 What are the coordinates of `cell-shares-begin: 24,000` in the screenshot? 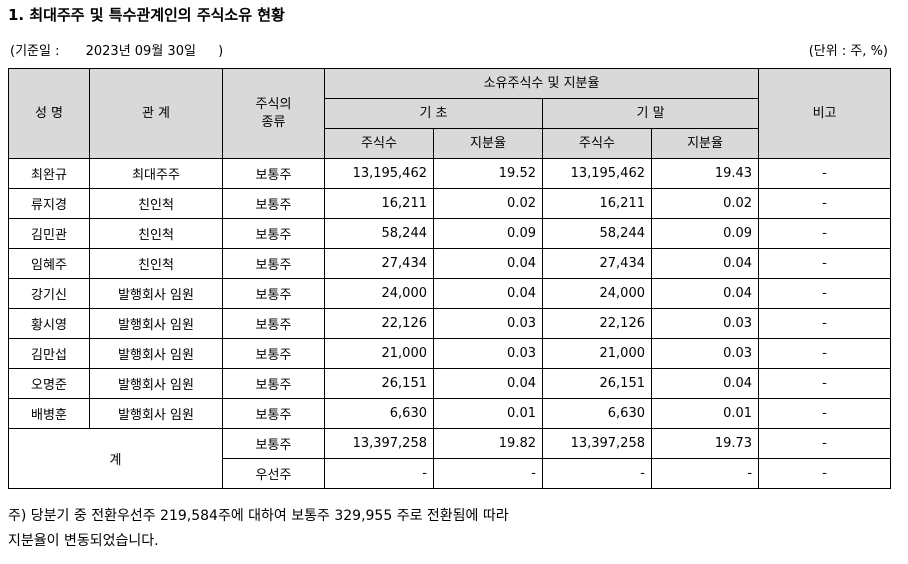 It's located at (379, 293).